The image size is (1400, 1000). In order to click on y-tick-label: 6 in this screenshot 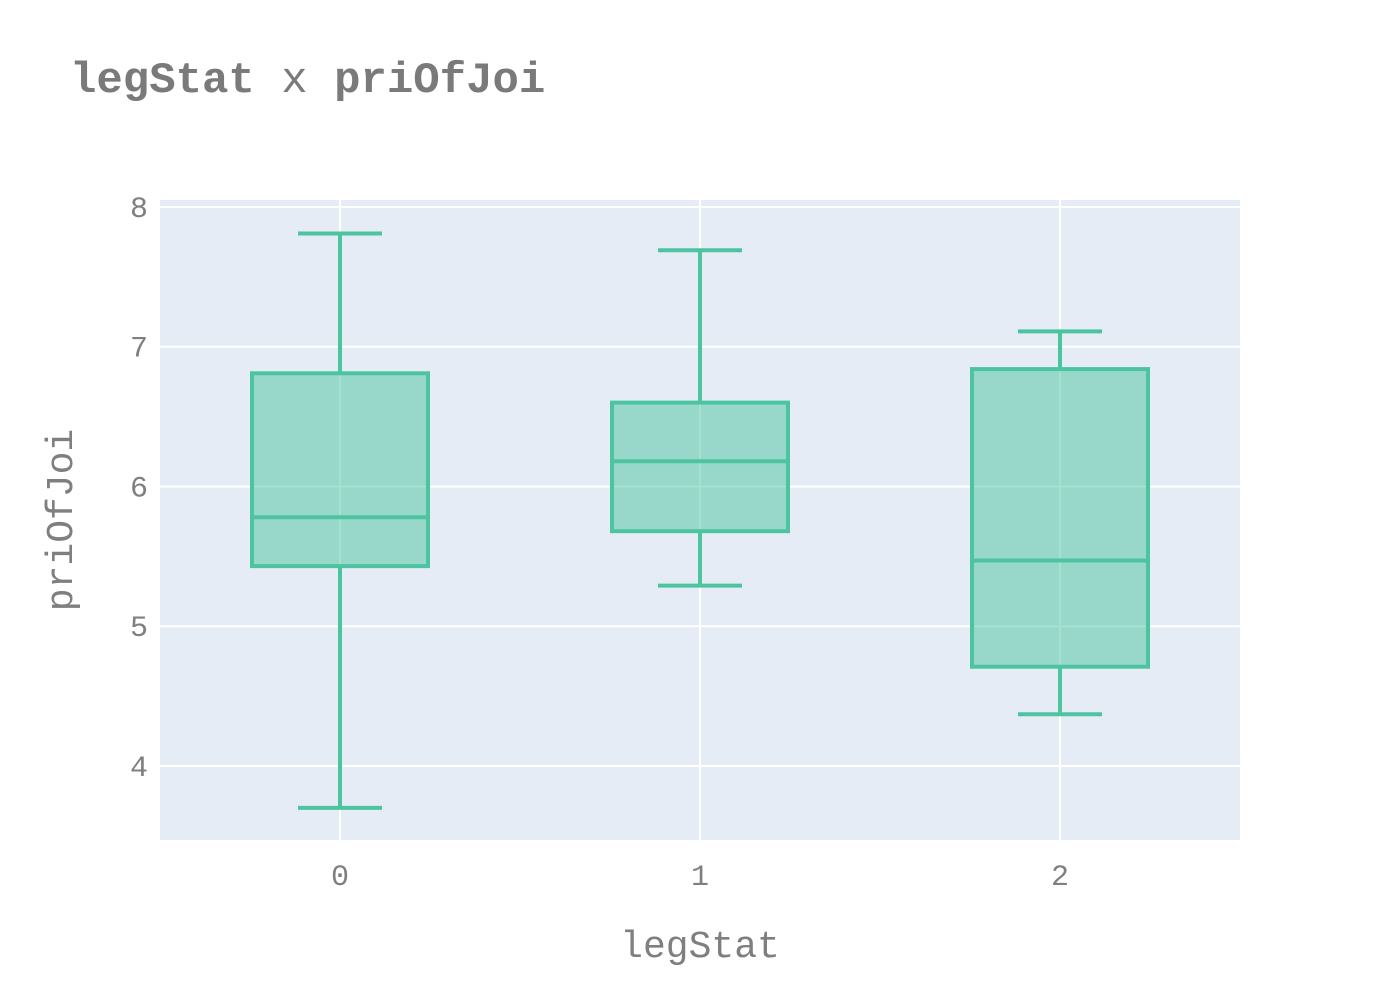, I will do `click(139, 489)`.